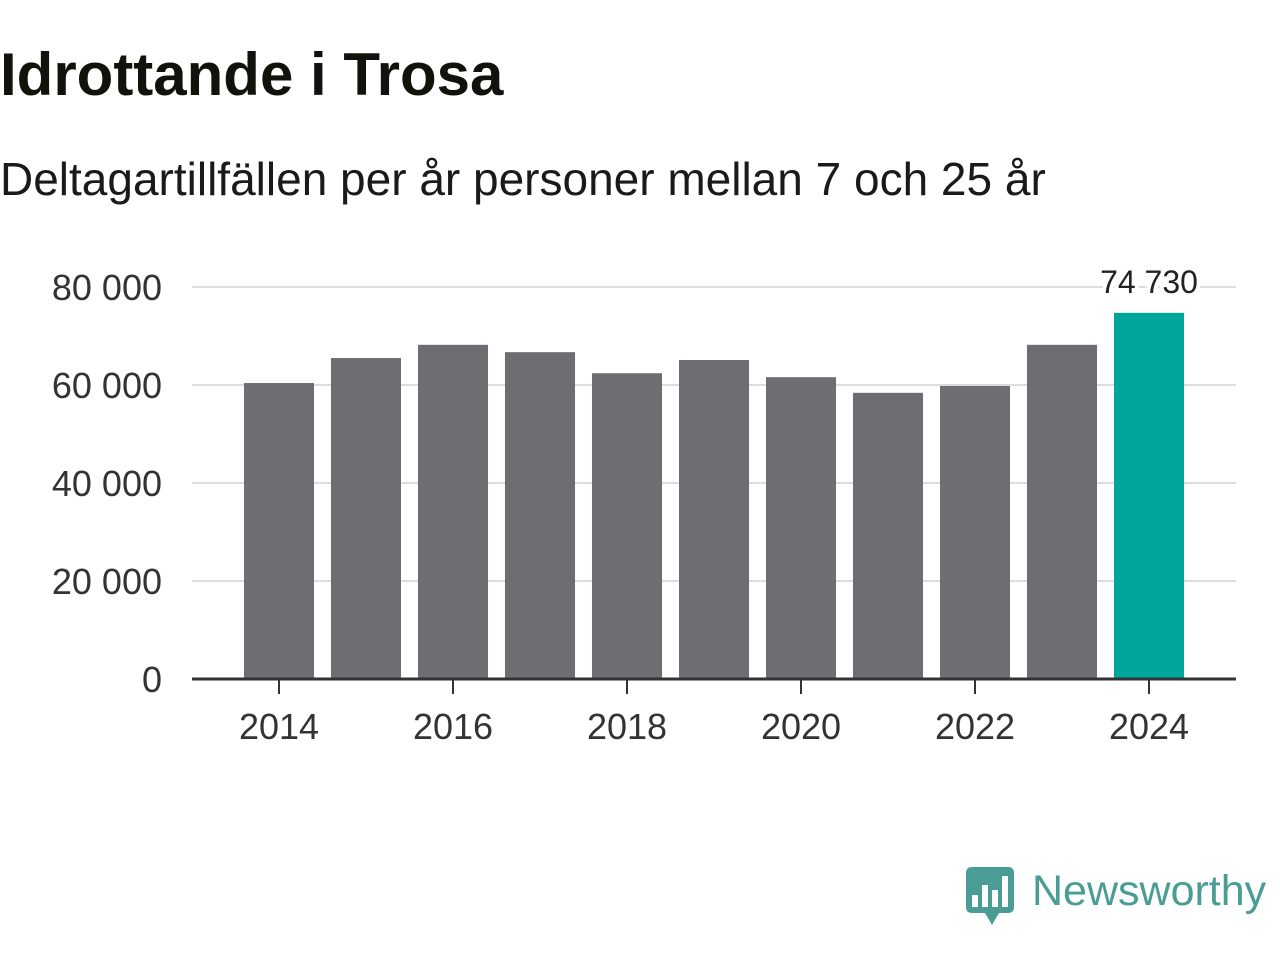 The image size is (1280, 960). I want to click on bar-2019, so click(714, 519).